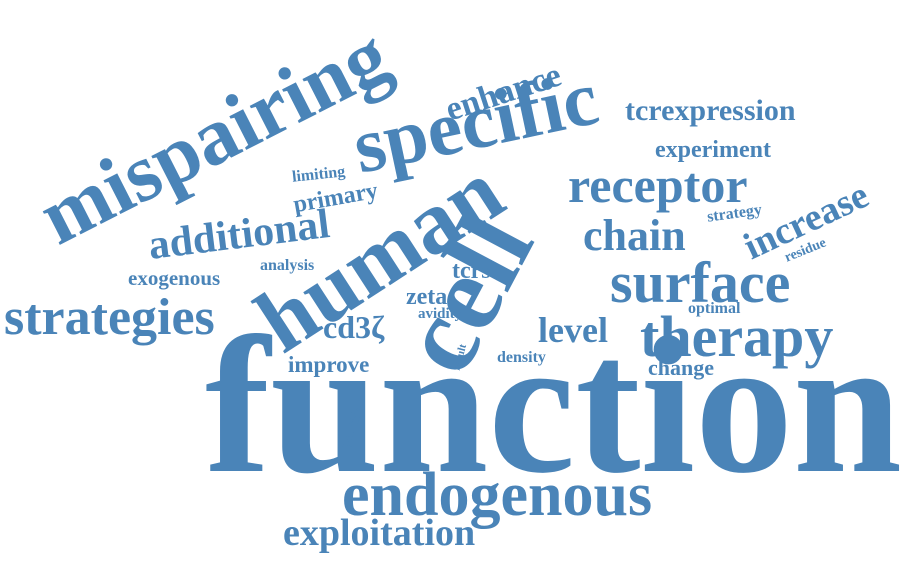 The height and width of the screenshot is (561, 900). I want to click on word-tcrexpression: tcrexpression, so click(710, 110).